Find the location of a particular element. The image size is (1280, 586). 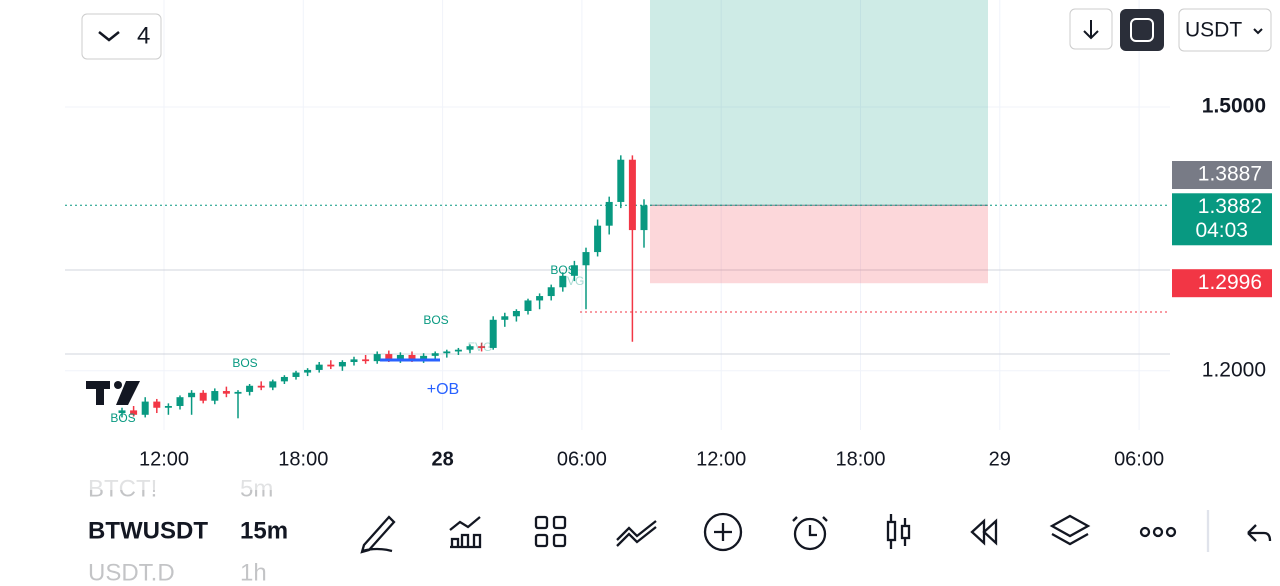

draw-icon is located at coordinates (378, 534).